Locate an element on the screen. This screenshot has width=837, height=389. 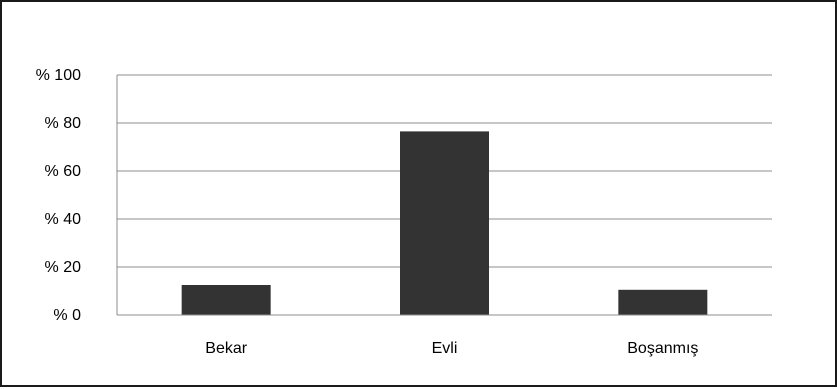
x-tick-label-1: Evli is located at coordinates (445, 348).